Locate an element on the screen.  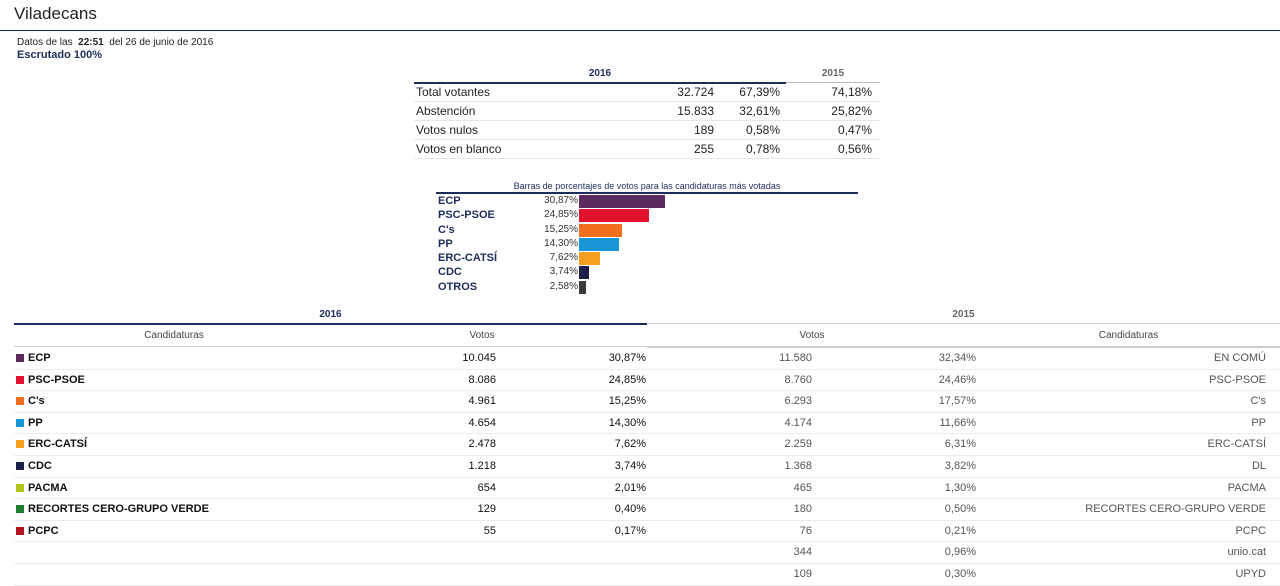
party-name-2015: DL is located at coordinates (1258, 465).